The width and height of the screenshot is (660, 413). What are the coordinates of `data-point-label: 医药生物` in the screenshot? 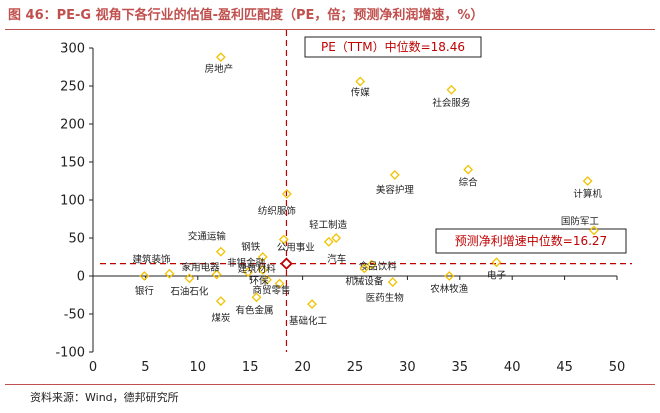 It's located at (385, 298).